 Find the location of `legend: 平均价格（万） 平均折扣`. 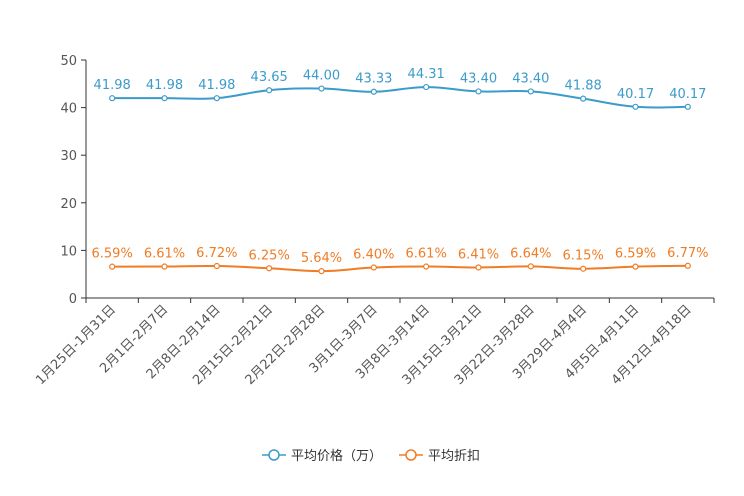

legend: 平均价格（万） 平均折扣 is located at coordinates (371, 456).